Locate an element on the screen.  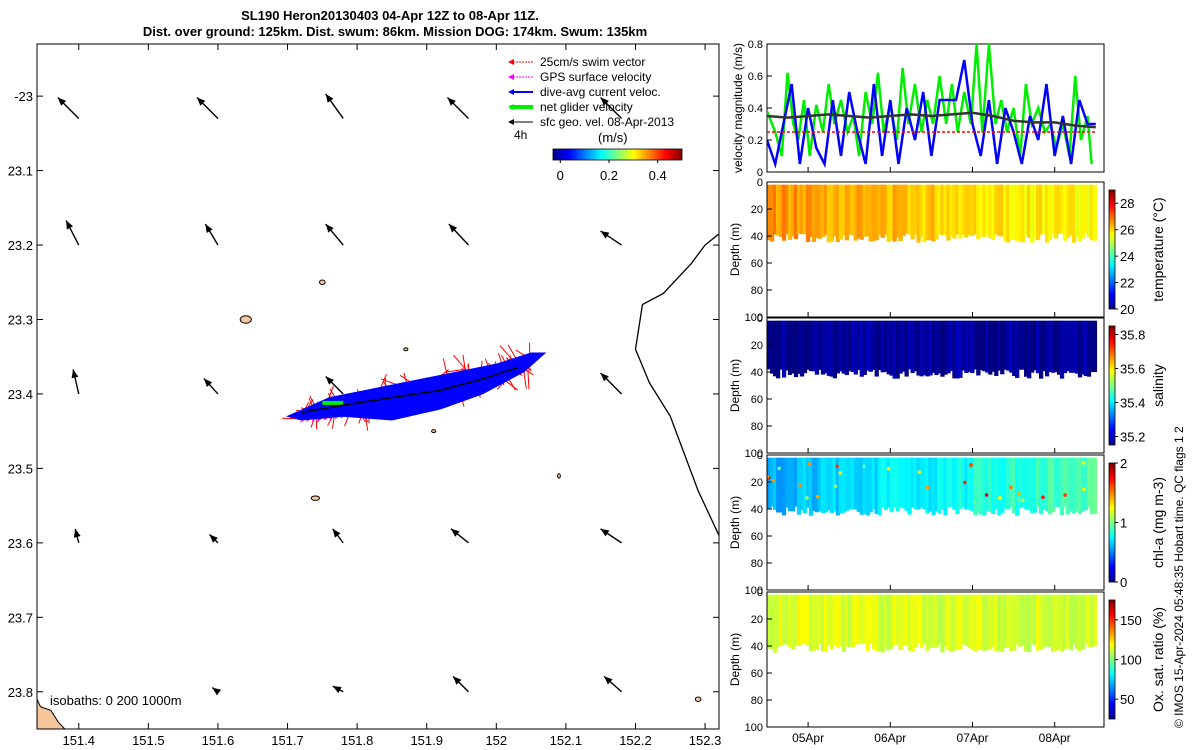
colorbar-title: (m/s) is located at coordinates (613, 137).